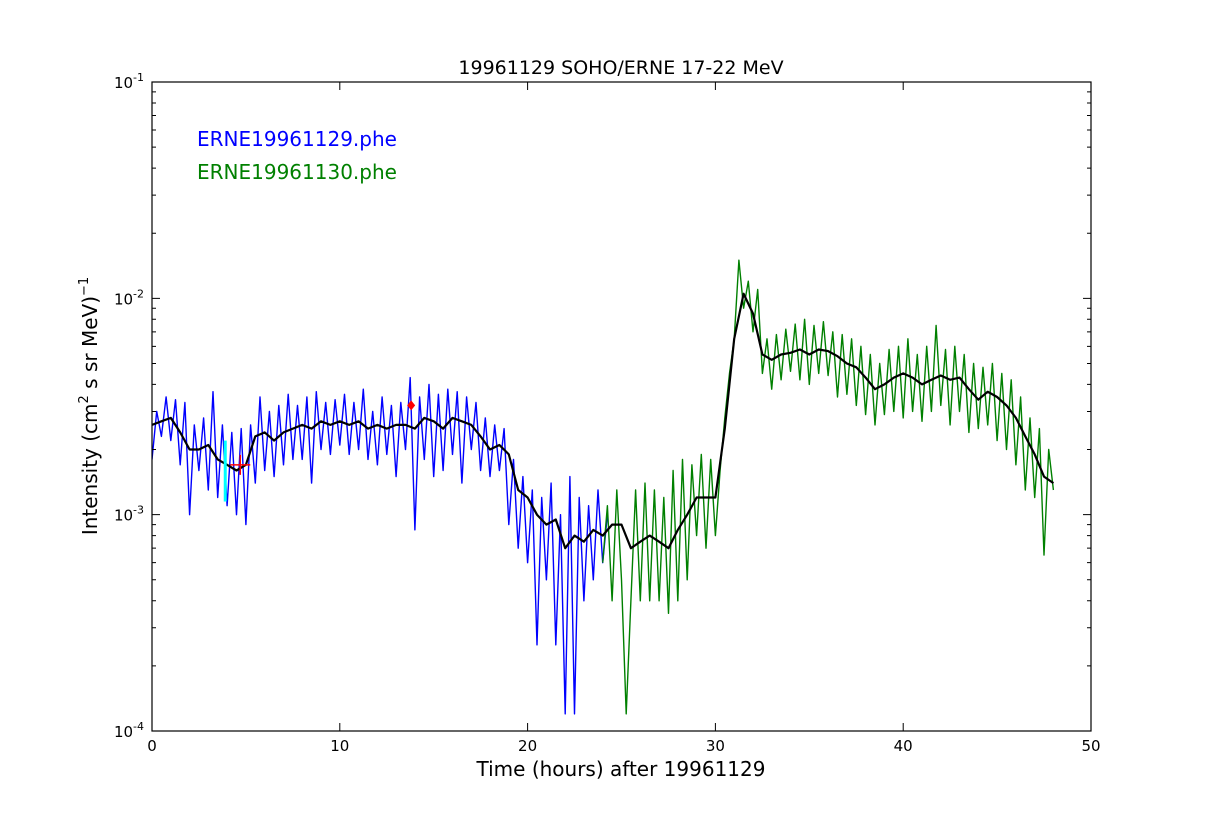 Image resolution: width=1212 pixels, height=817 pixels. I want to click on y-tick-label: 10⁻¹, so click(129, 81).